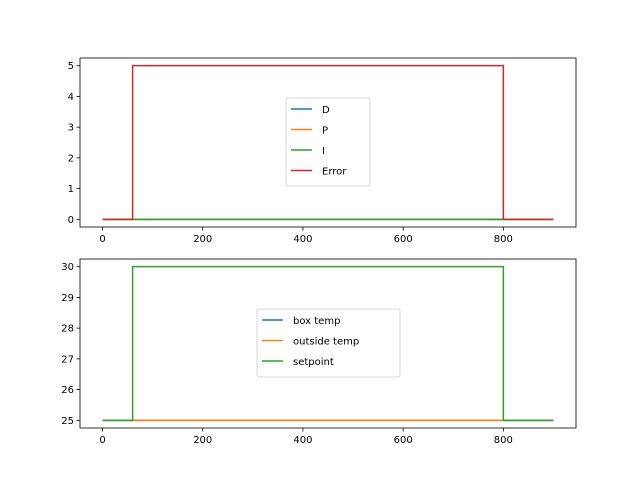  Describe the element at coordinates (71, 97) in the screenshot. I see `y-tick-label: 4` at that location.